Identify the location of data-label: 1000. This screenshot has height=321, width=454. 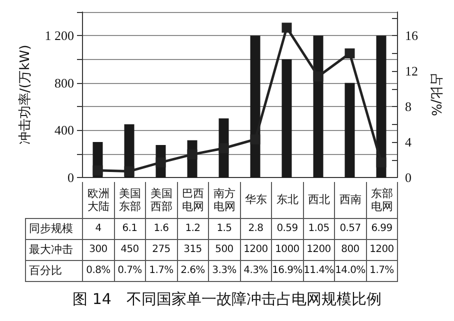
(287, 249).